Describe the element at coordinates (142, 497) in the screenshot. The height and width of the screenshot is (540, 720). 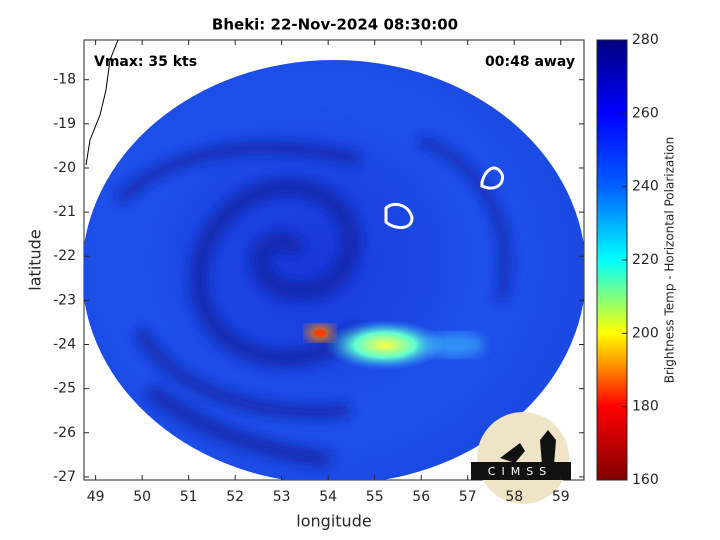
I see `x-tick-label: 50` at that location.